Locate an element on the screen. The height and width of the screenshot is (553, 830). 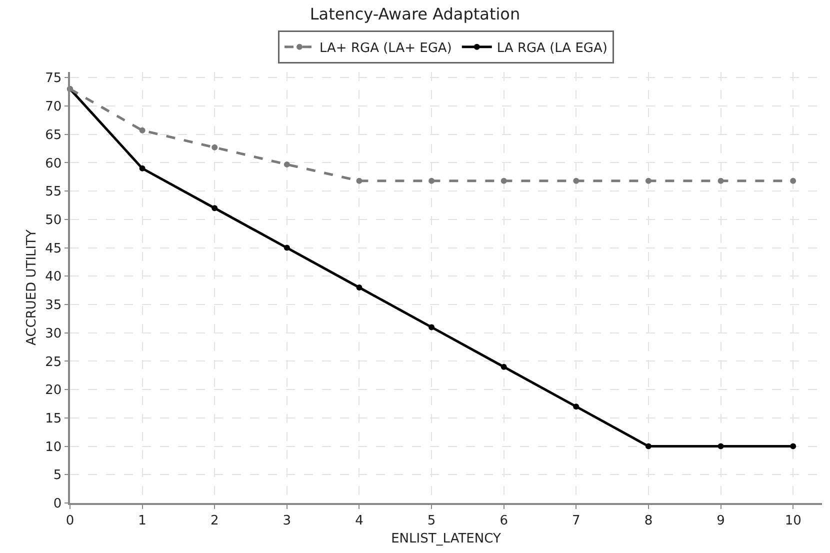
chart-title: Latency-Aware Adaptation is located at coordinates (415, 14).